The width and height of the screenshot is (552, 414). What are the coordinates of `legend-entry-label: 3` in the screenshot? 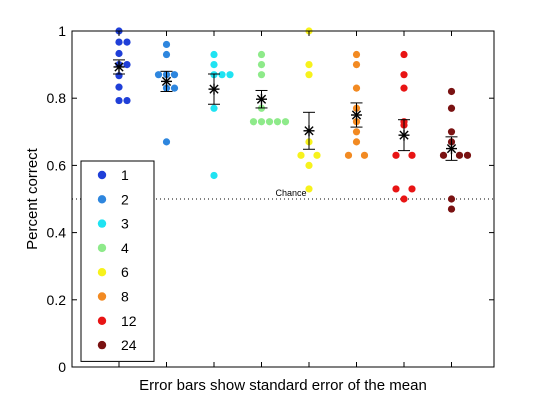 It's located at (125, 224).